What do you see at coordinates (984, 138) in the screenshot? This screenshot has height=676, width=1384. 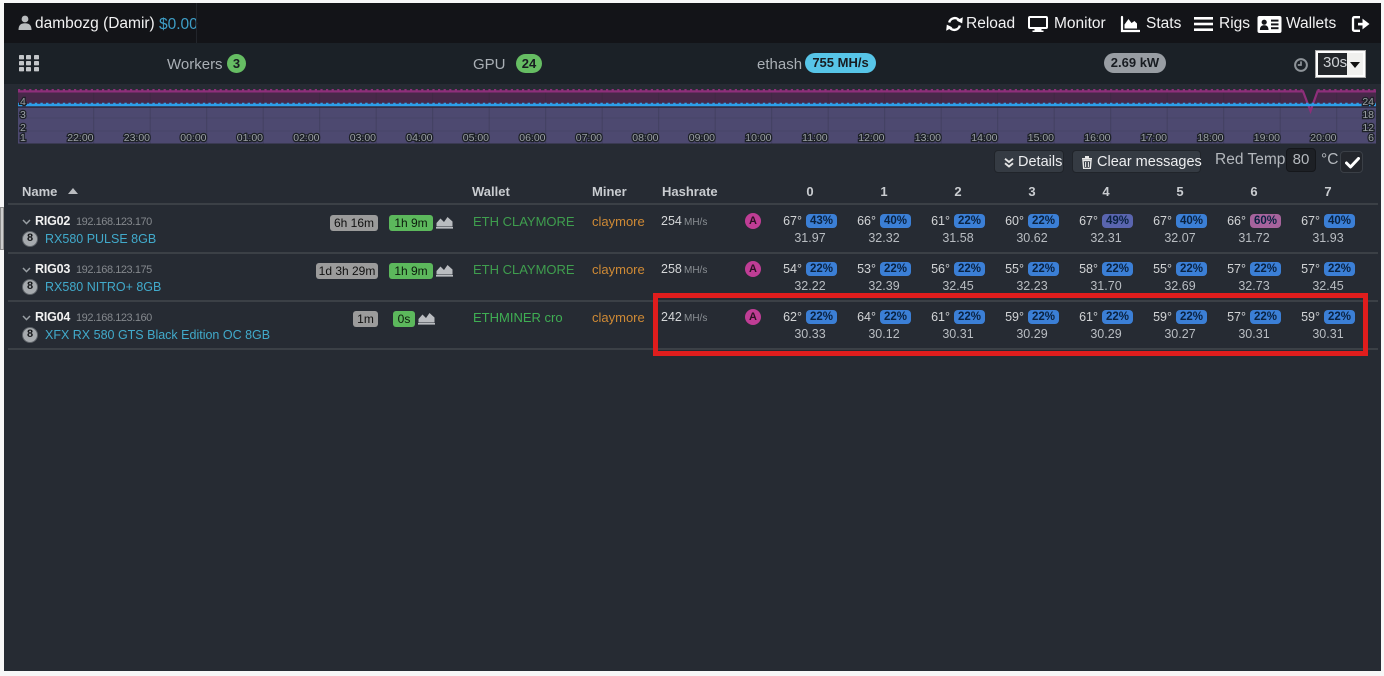 I see `svg-text: 14:00` at bounding box center [984, 138].